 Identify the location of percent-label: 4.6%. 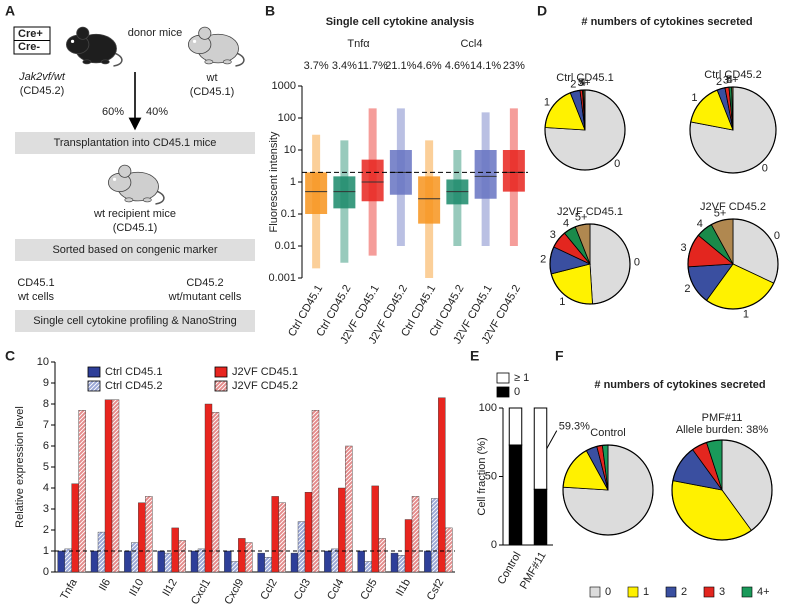
(457, 66).